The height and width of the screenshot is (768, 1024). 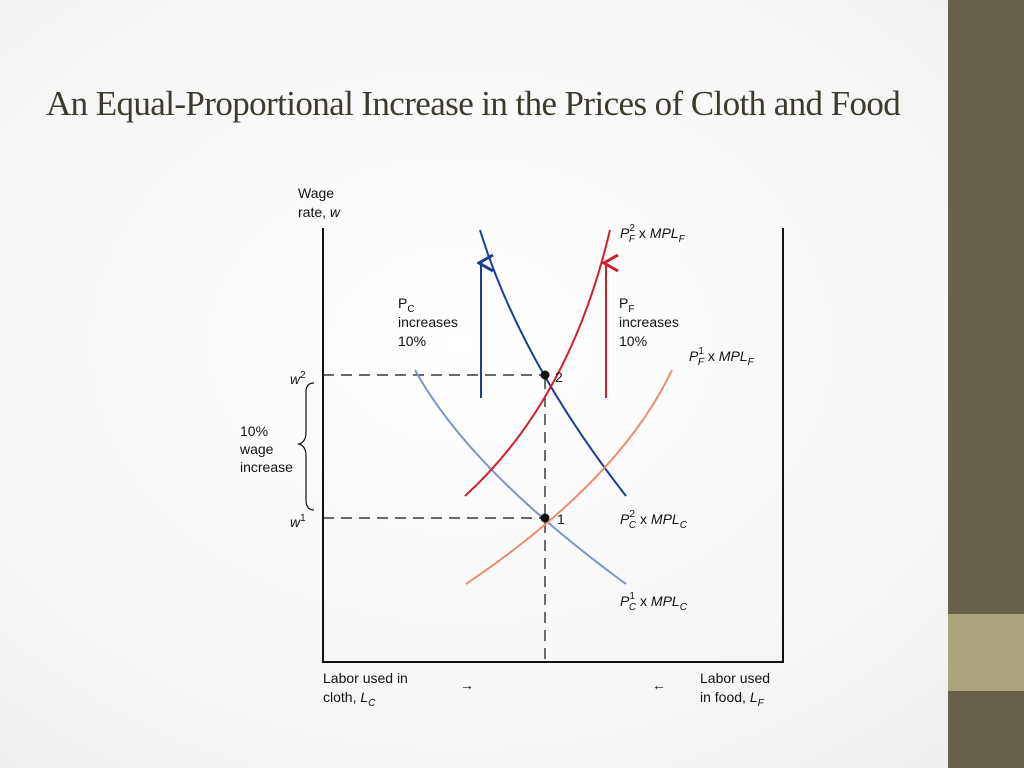 I want to click on pf-note-line1: PF, so click(x=626, y=305).